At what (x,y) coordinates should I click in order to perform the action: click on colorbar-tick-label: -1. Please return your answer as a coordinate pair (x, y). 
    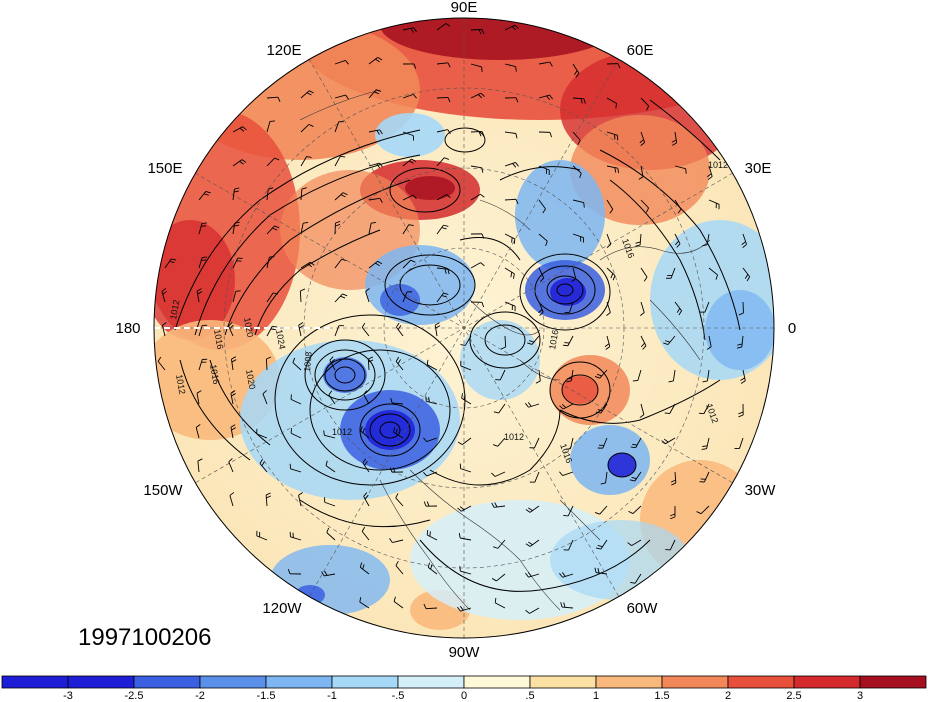
    Looking at the image, I should click on (332, 696).